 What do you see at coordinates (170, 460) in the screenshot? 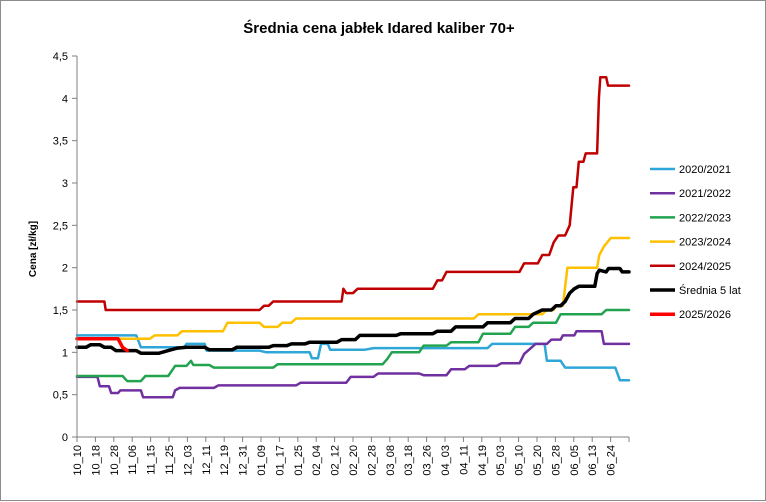
I see `x-tick-label: 11_25` at bounding box center [170, 460].